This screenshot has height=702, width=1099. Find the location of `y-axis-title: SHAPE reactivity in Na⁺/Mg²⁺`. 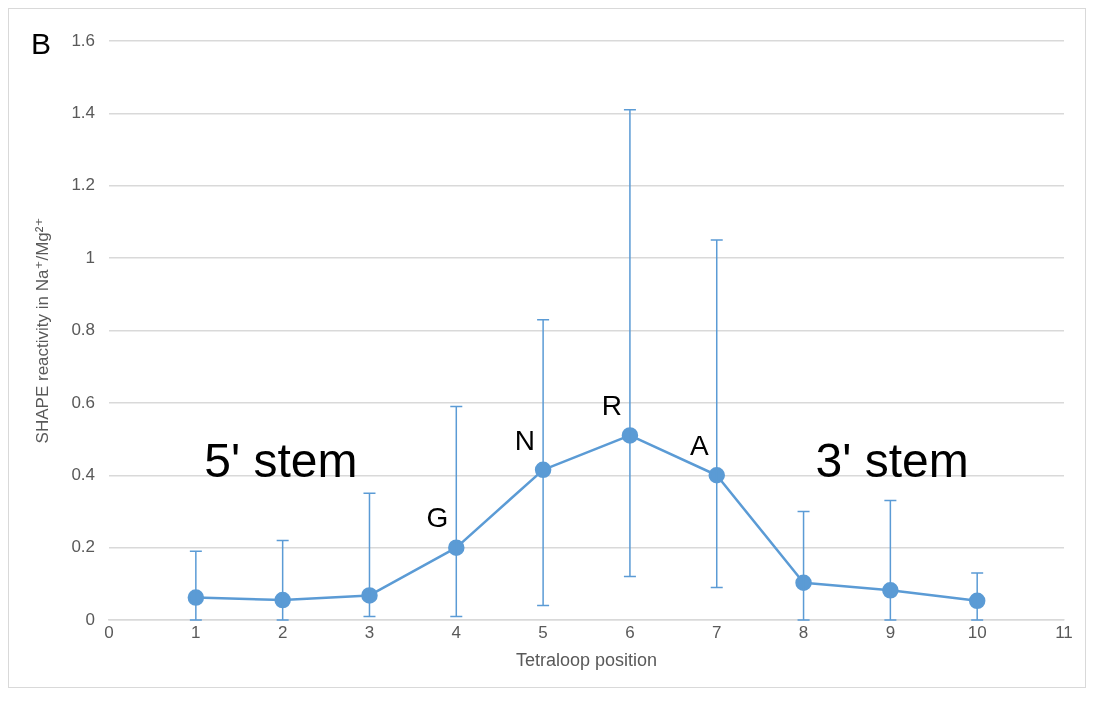

y-axis-title: SHAPE reactivity in Na⁺/Mg²⁺ is located at coordinates (42, 330).